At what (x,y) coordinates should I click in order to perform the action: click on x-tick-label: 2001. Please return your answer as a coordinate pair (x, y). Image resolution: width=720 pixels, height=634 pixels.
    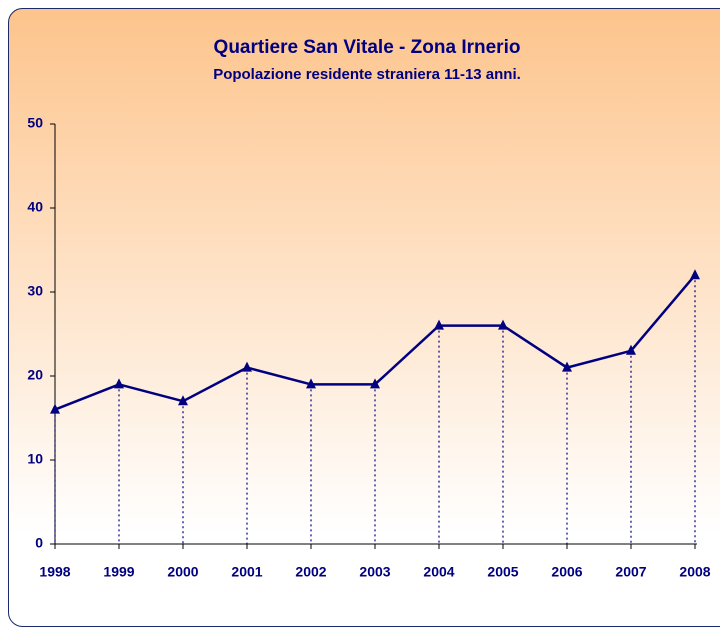
    Looking at the image, I should click on (246, 572).